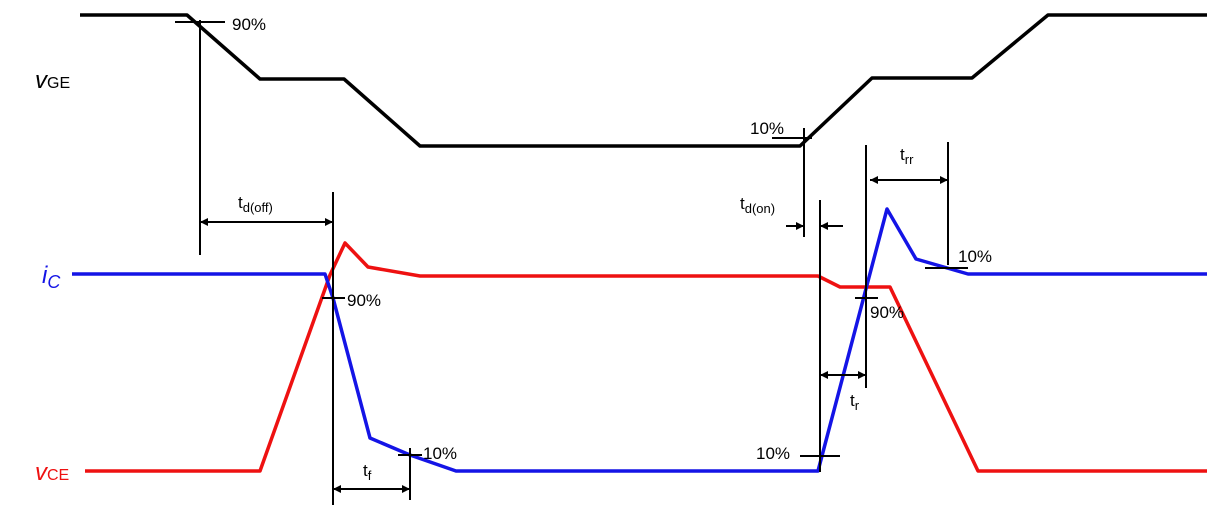 This screenshot has height=506, width=1207. I want to click on signal-vce-sub: CE, so click(58, 475).